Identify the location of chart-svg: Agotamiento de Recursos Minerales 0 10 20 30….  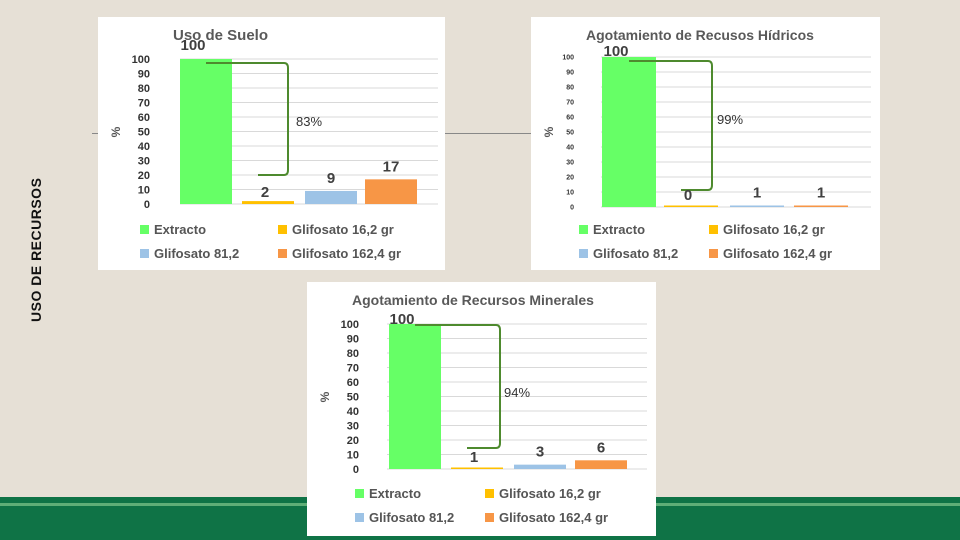
(482, 384).